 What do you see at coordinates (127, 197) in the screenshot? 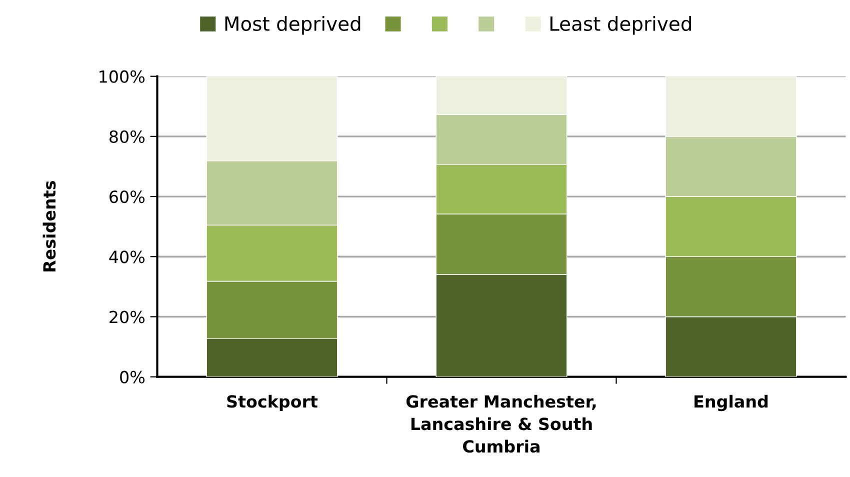
I see `y-tick-label: 60%` at bounding box center [127, 197].